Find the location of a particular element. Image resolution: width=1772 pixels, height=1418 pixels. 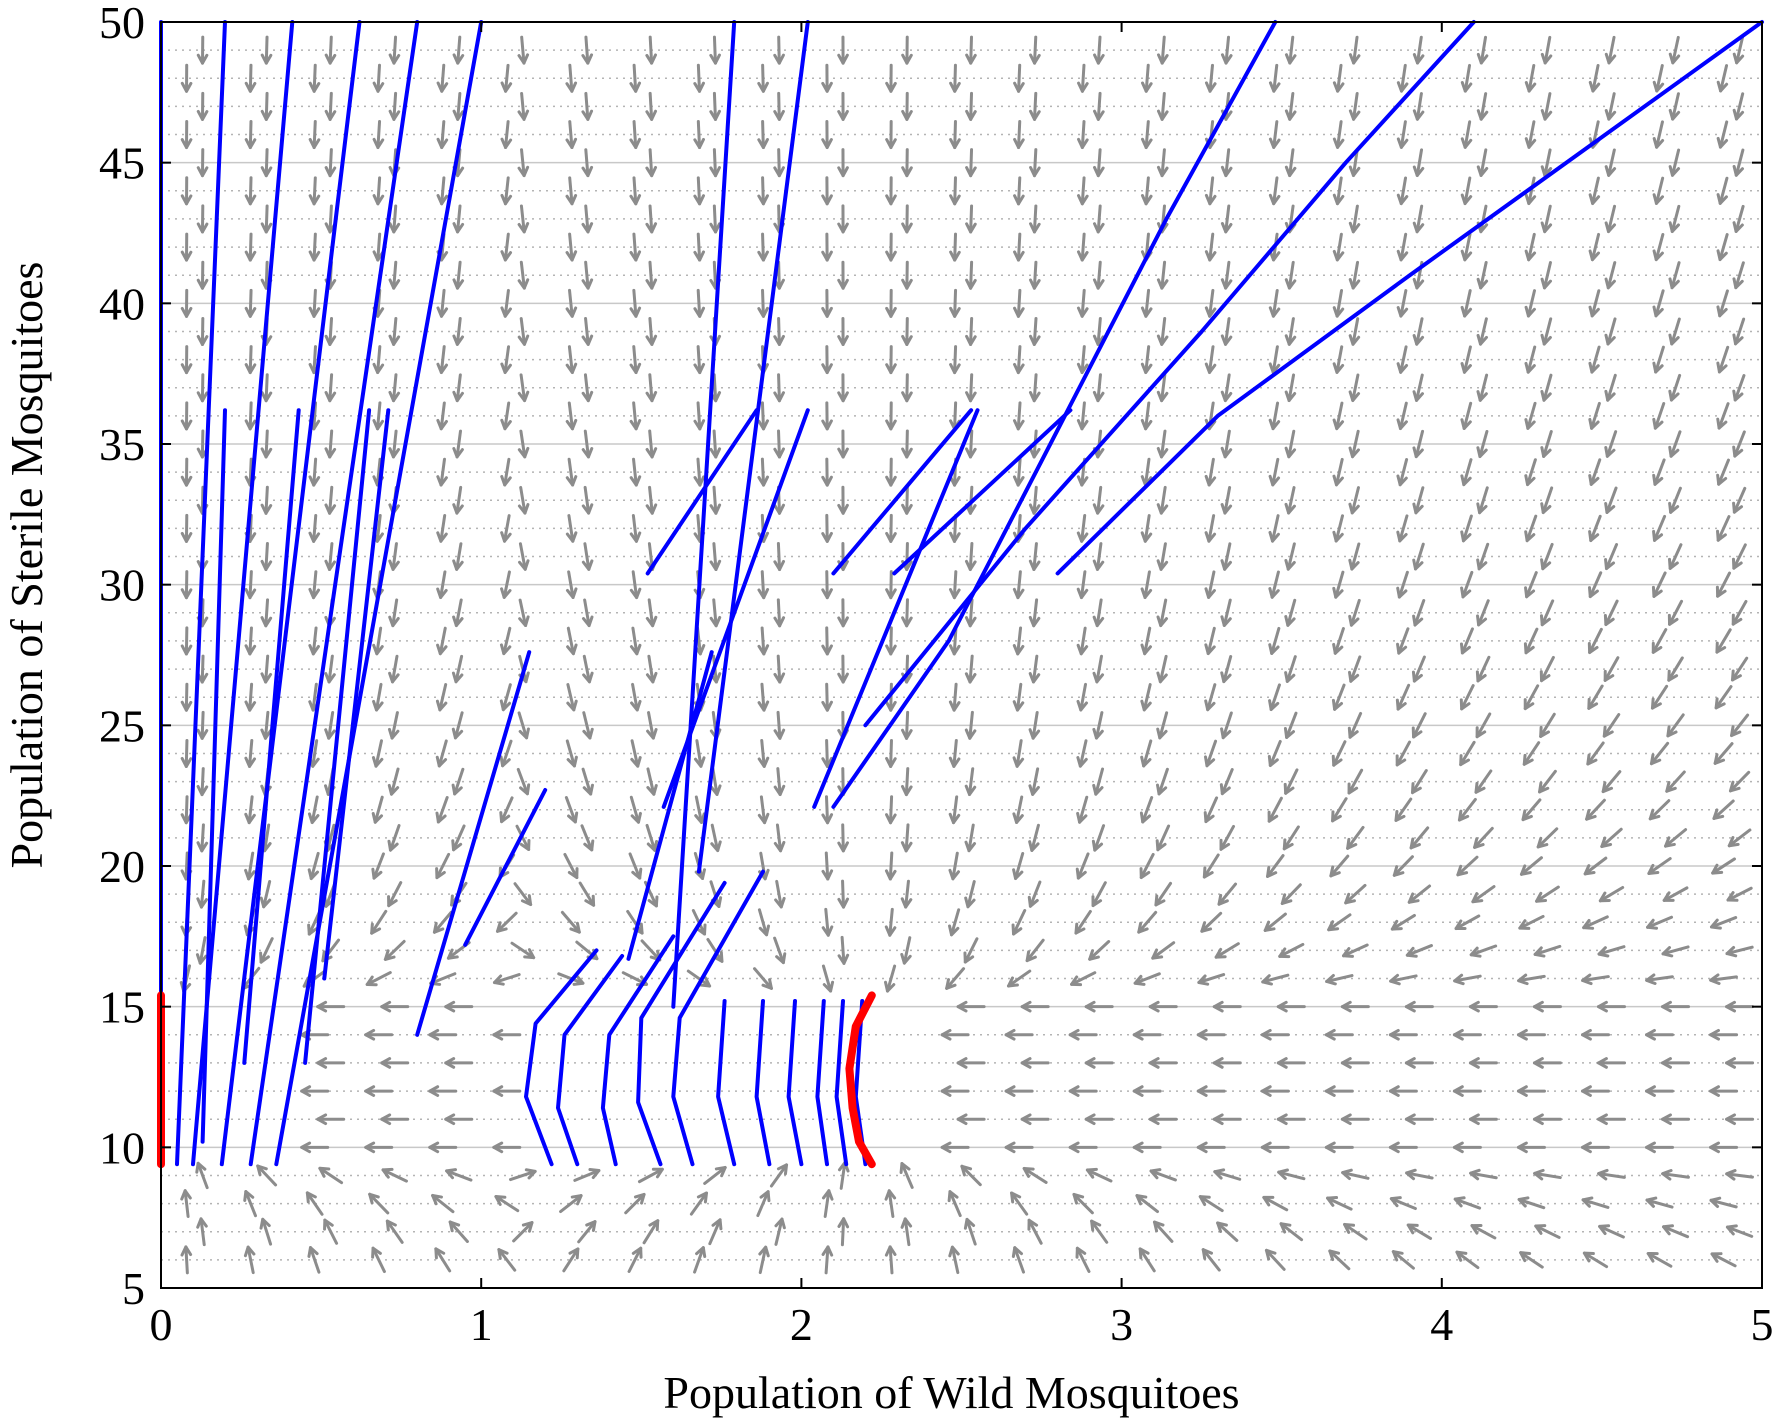

x-tick-label: 2 is located at coordinates (801, 1324).